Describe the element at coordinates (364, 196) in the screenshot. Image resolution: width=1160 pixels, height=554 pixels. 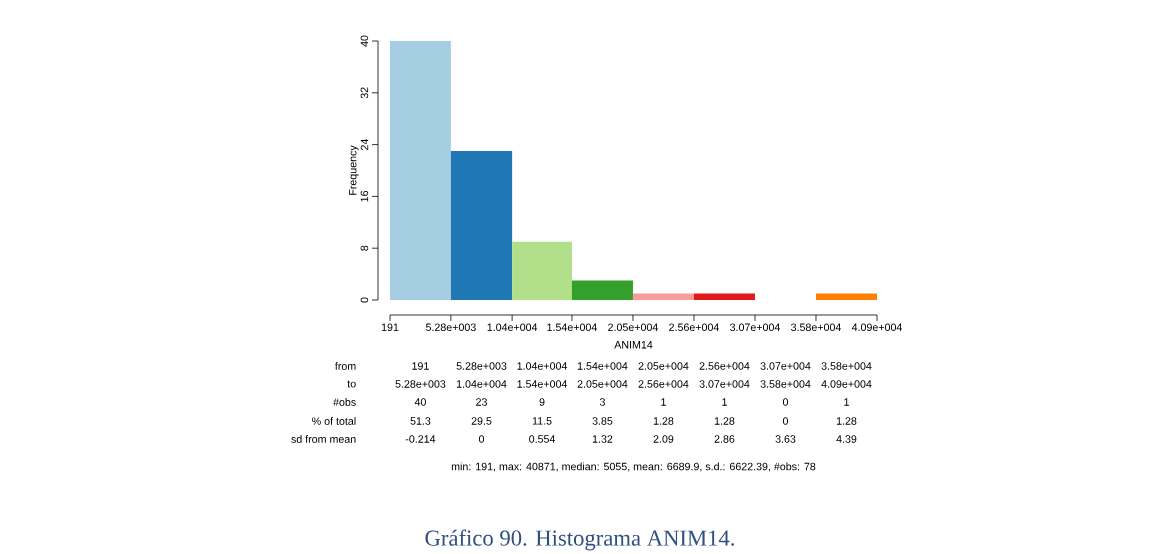
I see `y-tick-label: 16` at that location.